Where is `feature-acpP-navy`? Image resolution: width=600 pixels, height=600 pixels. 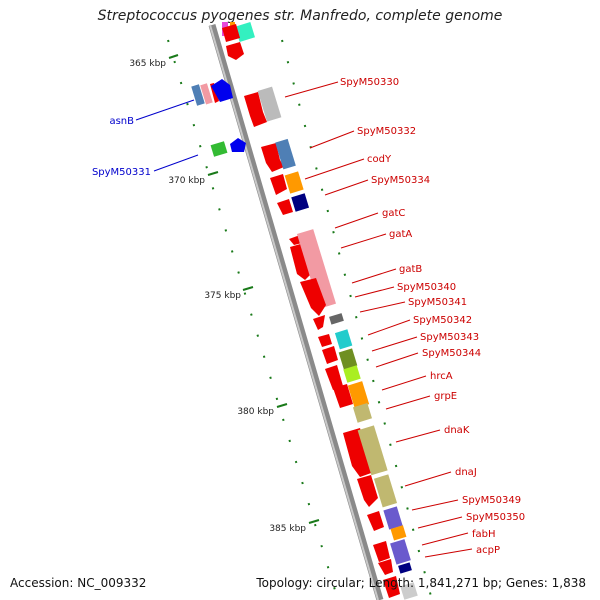 feature-acpP-navy is located at coordinates (405, 568).